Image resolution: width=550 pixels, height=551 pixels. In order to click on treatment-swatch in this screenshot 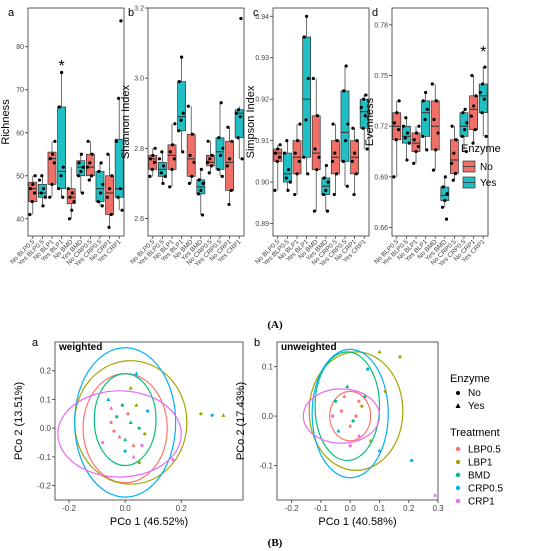, I will do `click(458, 462)`.